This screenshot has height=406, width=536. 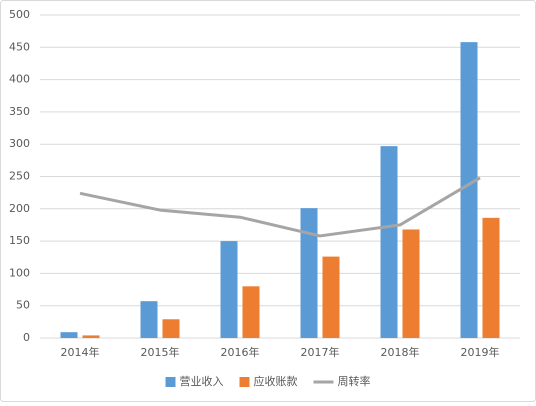 I want to click on y-tick-label: 100, so click(x=19, y=272).